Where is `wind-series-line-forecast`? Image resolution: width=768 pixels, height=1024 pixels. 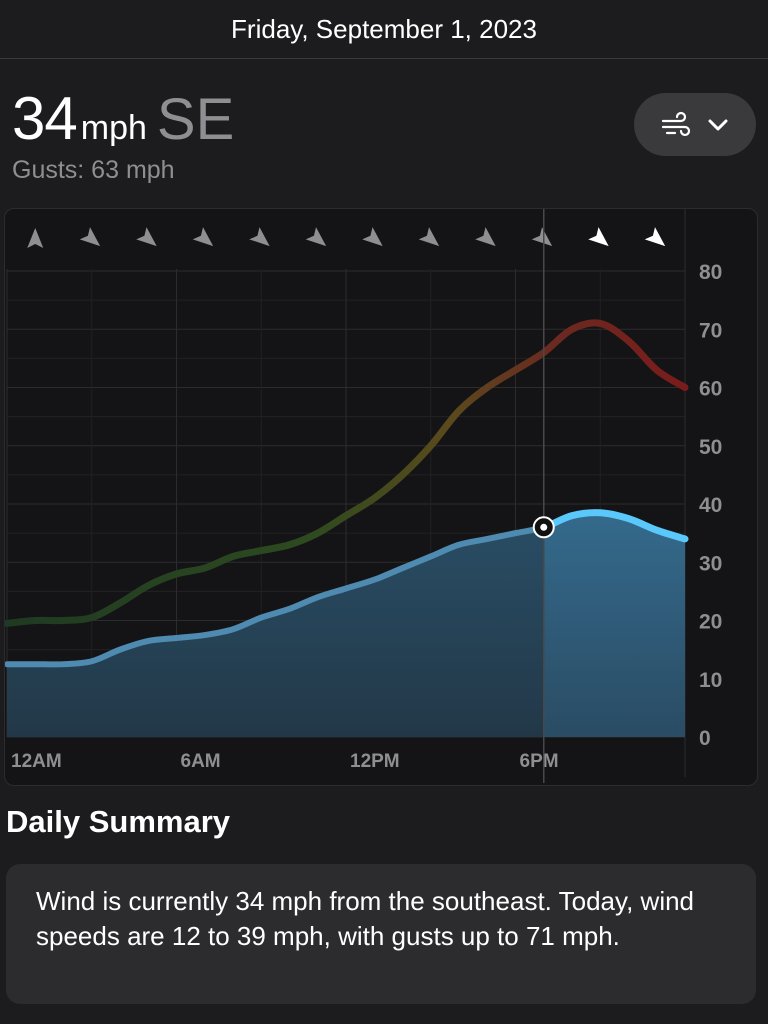 wind-series-line-forecast is located at coordinates (616, 526).